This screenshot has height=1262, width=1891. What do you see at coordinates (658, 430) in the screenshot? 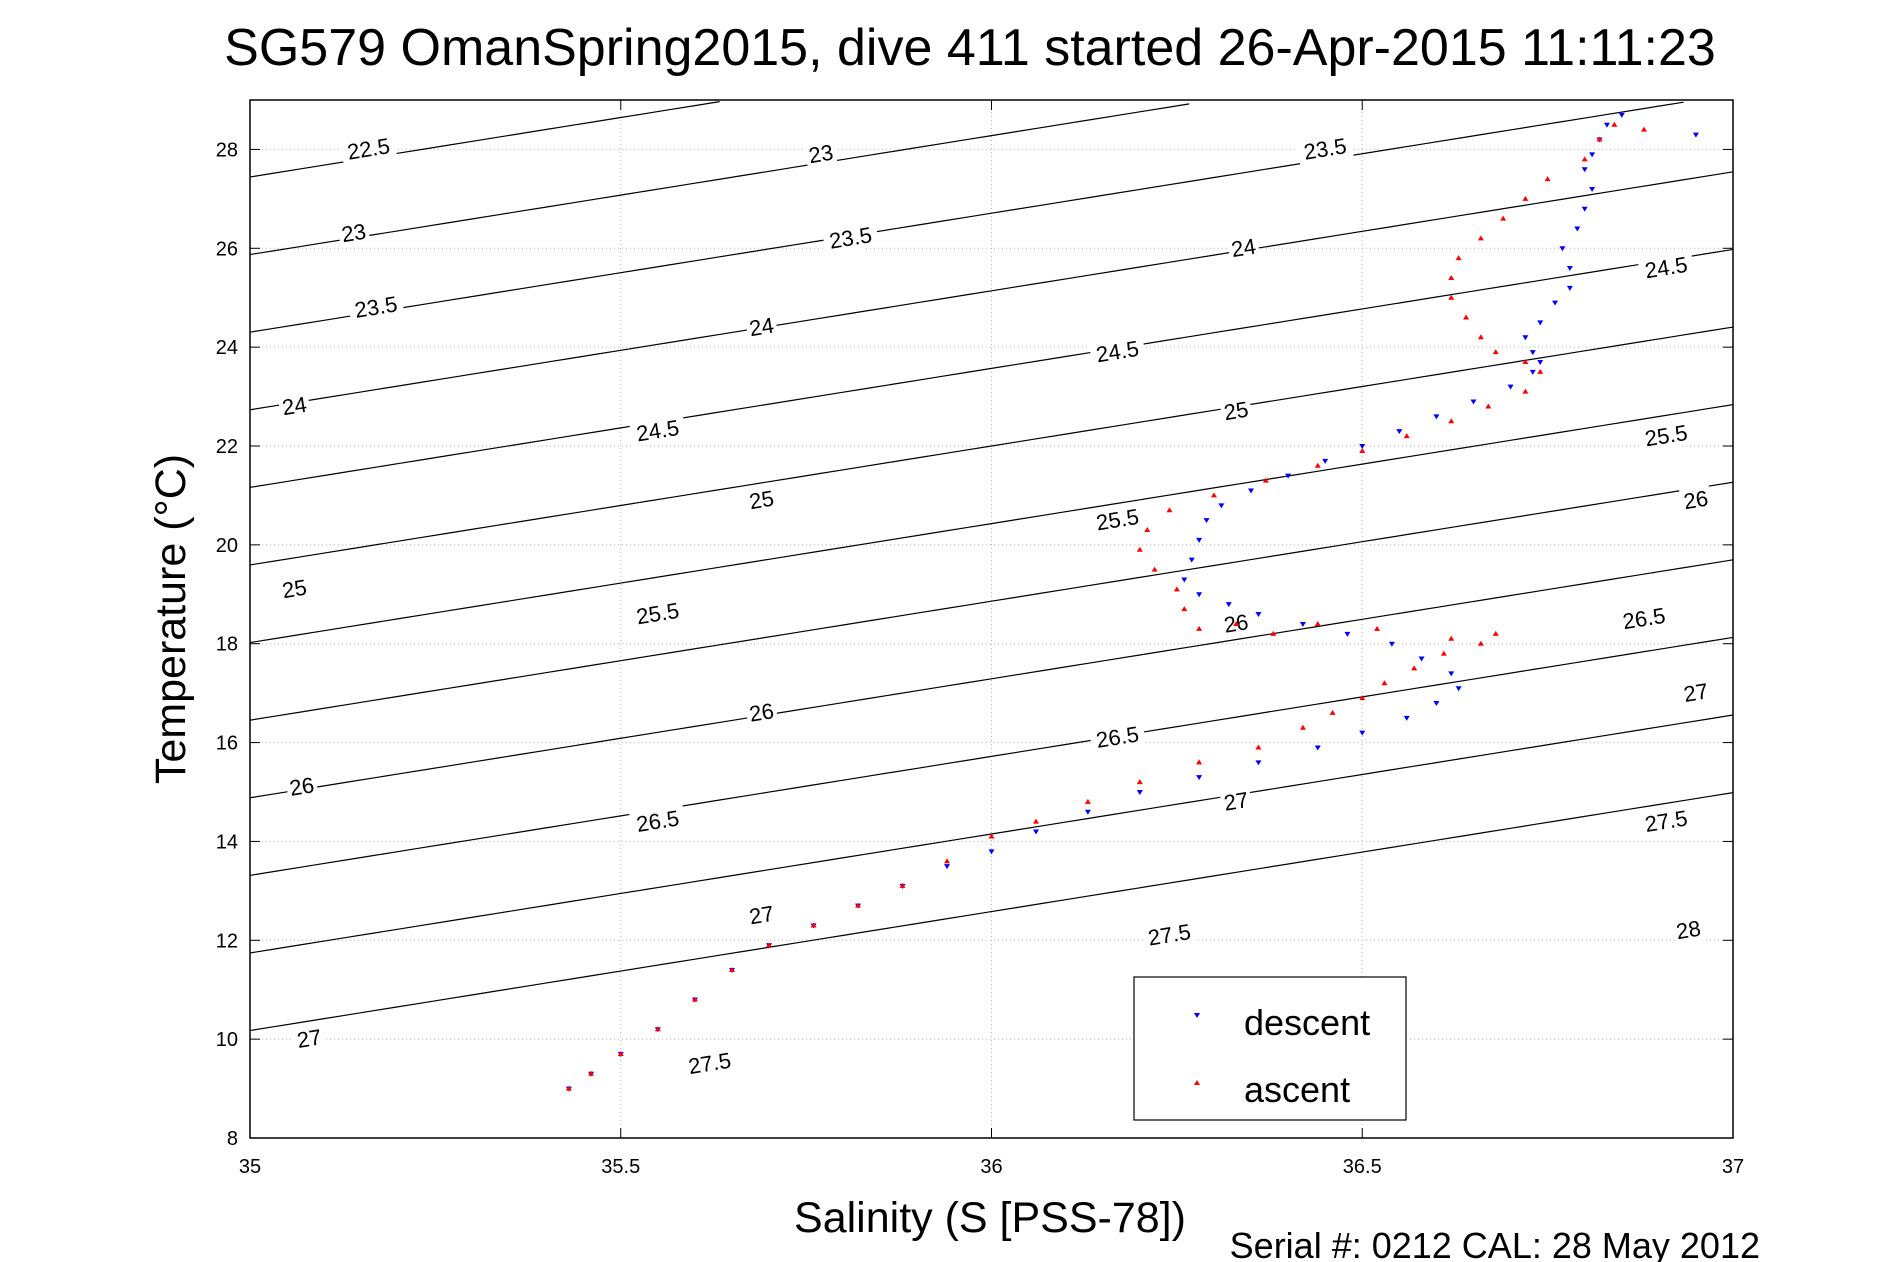
I see `contour-label-10: 24.5` at bounding box center [658, 430].